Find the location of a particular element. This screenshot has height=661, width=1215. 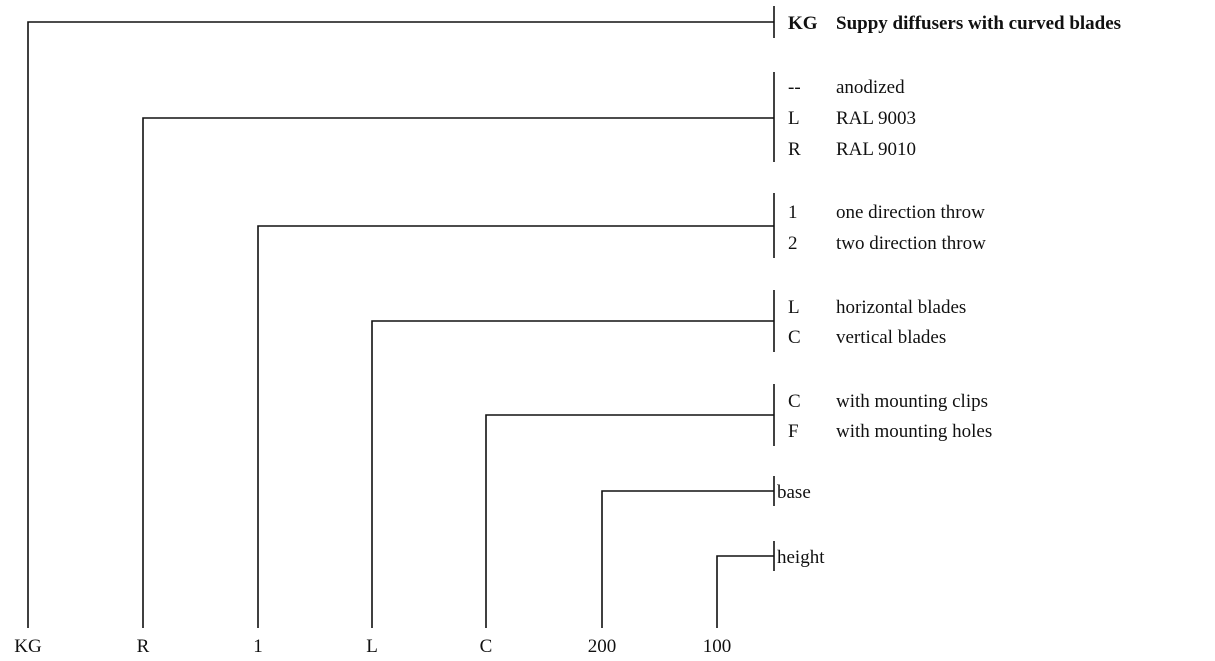

code-mounting: C is located at coordinates (486, 646).